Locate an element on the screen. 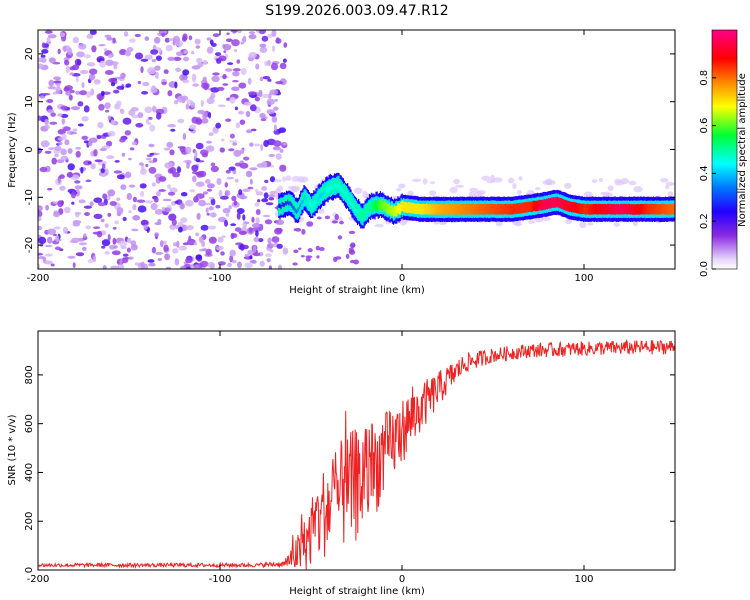  colorbar-tick-label: 0.2 is located at coordinates (704, 221).